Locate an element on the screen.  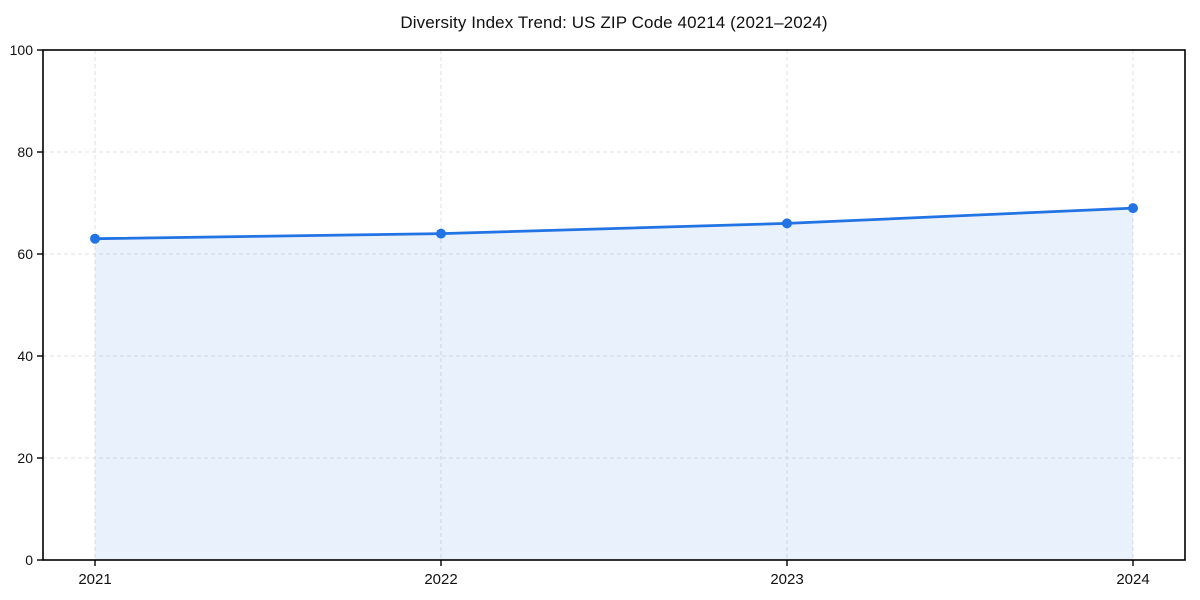
trend-line is located at coordinates (614, 223).